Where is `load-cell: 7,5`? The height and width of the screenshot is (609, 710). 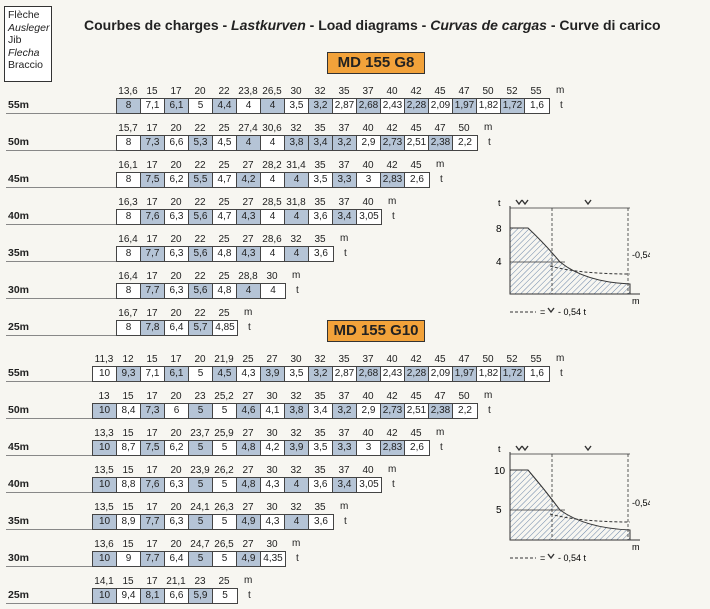 load-cell: 7,5 is located at coordinates (153, 448).